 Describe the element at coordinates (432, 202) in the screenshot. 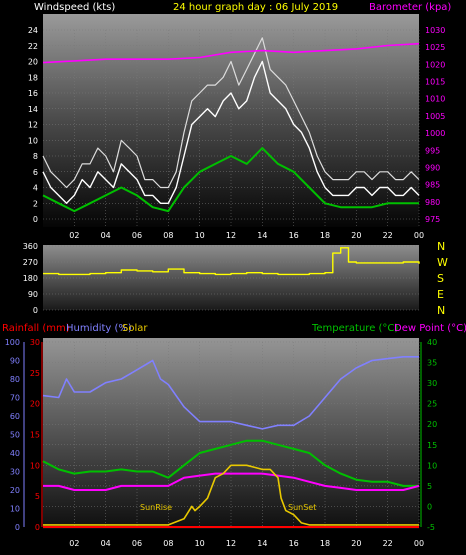

I see `barometer-tick-label: 980` at that location.